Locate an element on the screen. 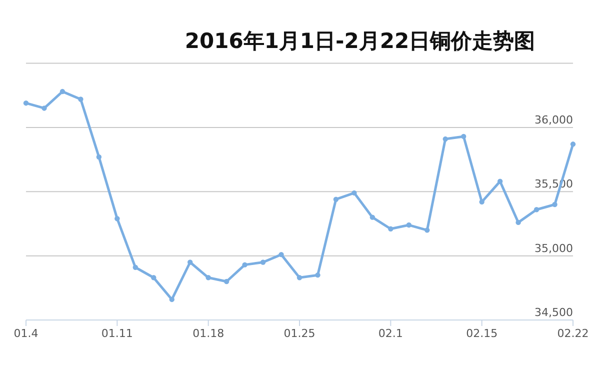 The height and width of the screenshot is (368, 600). y-tick-label: 35,000 is located at coordinates (553, 248).